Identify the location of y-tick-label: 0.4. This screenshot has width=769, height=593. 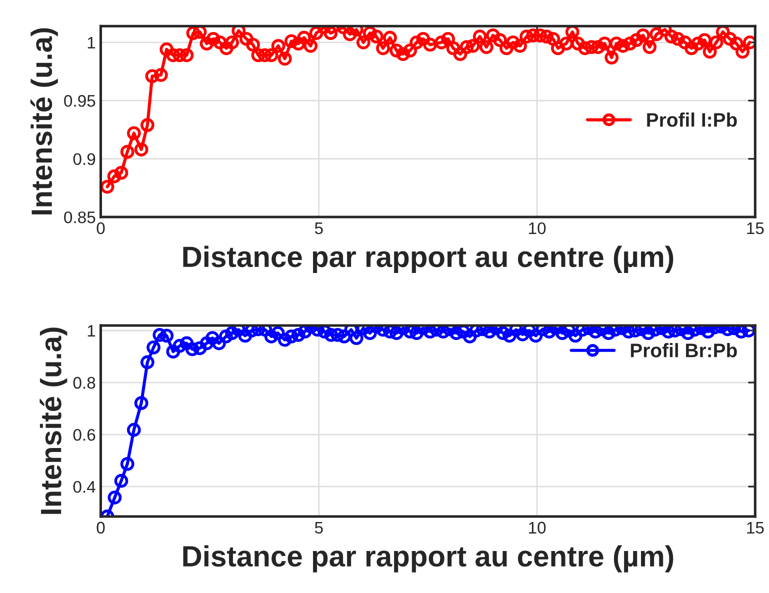
(84, 486).